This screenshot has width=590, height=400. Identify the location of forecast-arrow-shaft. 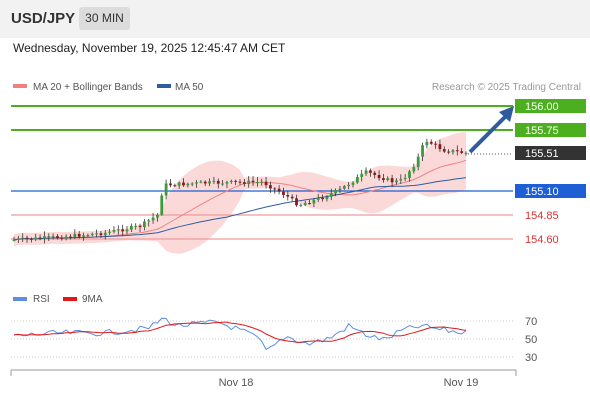
(487, 134).